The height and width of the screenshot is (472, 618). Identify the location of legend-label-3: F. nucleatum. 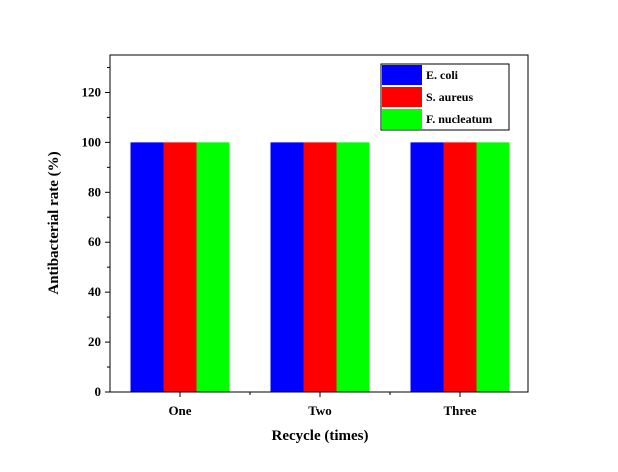
(459, 119).